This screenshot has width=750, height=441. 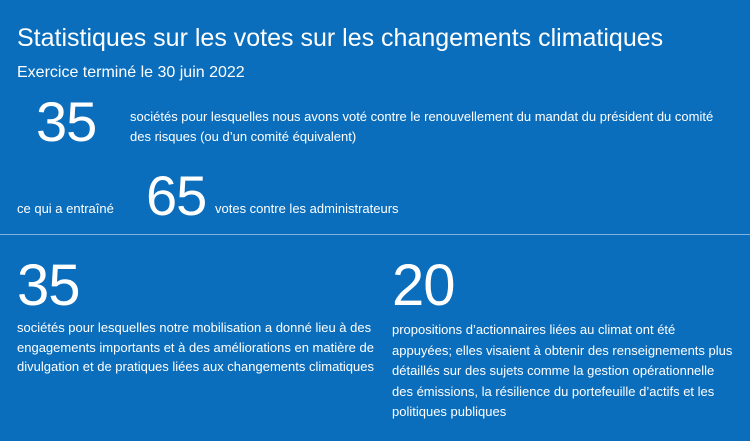 I want to click on page-subtitle: Exercice terminé le 30 juin 2022, so click(x=131, y=72).